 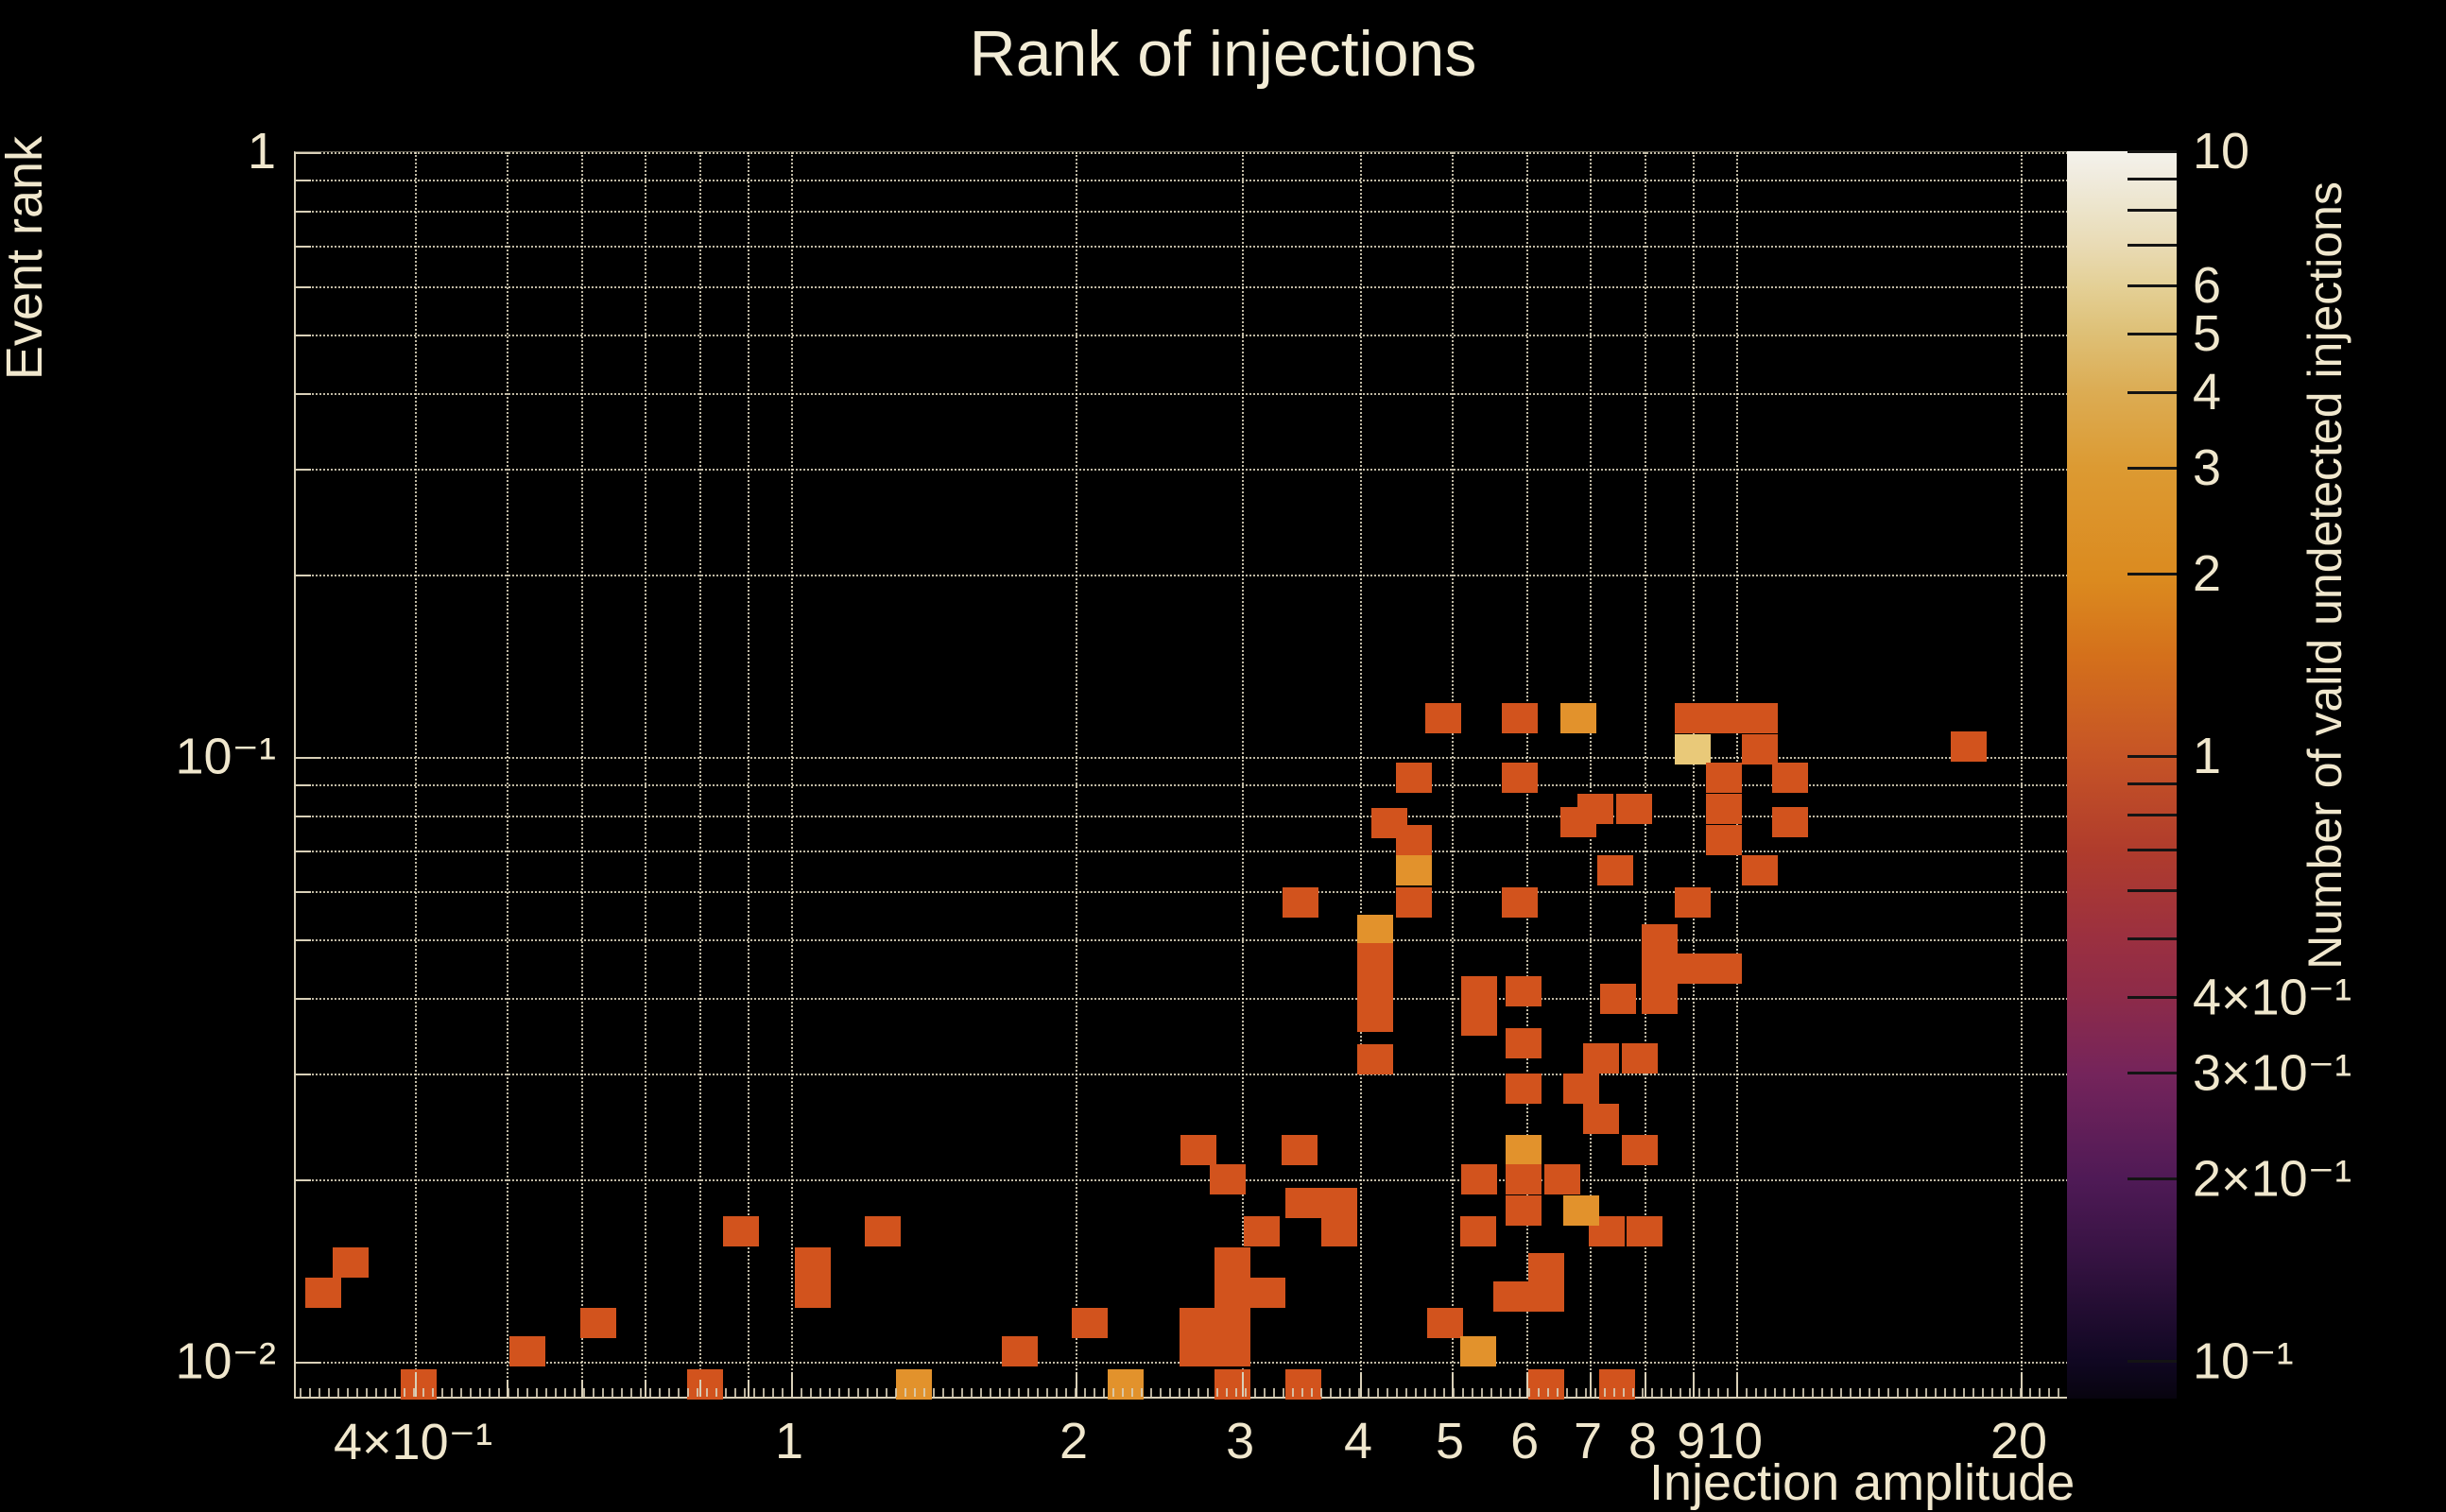 I want to click on x-gridline, so click(x=582, y=774).